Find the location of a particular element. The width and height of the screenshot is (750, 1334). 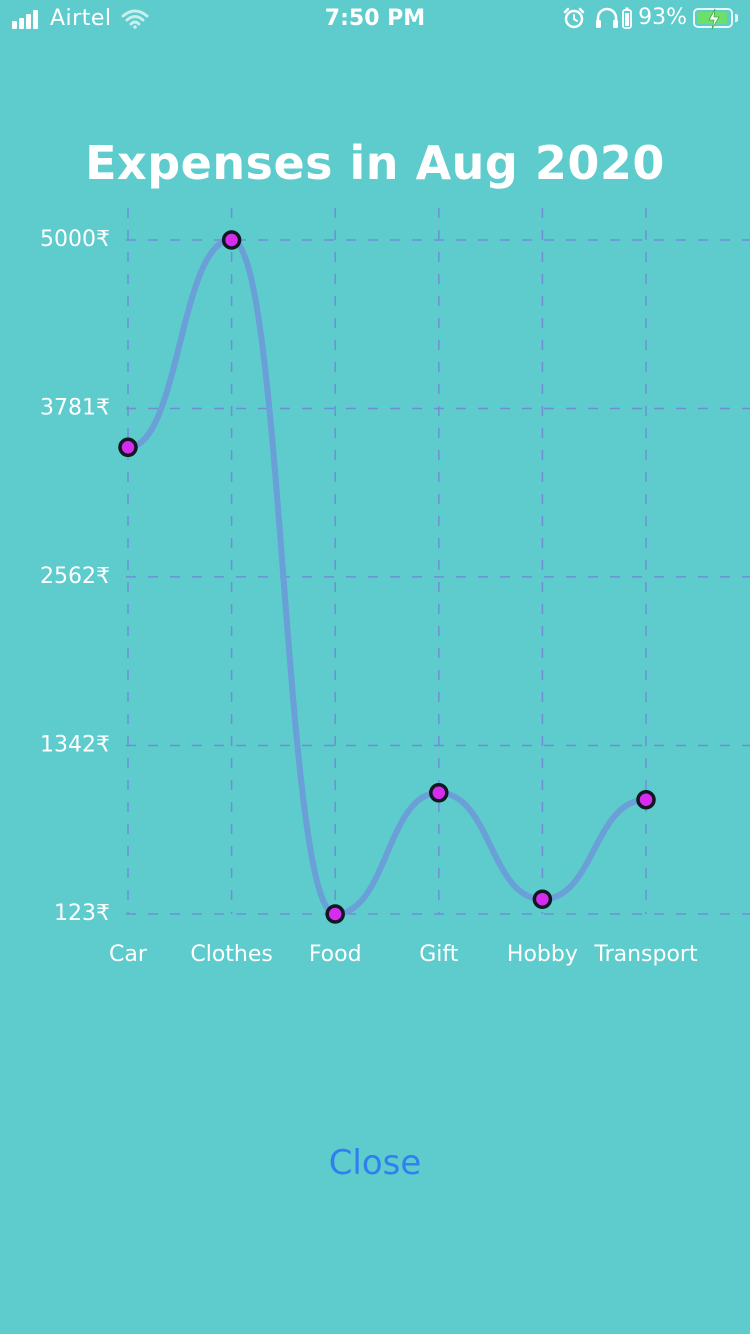

x-tick-label: Food is located at coordinates (335, 954).